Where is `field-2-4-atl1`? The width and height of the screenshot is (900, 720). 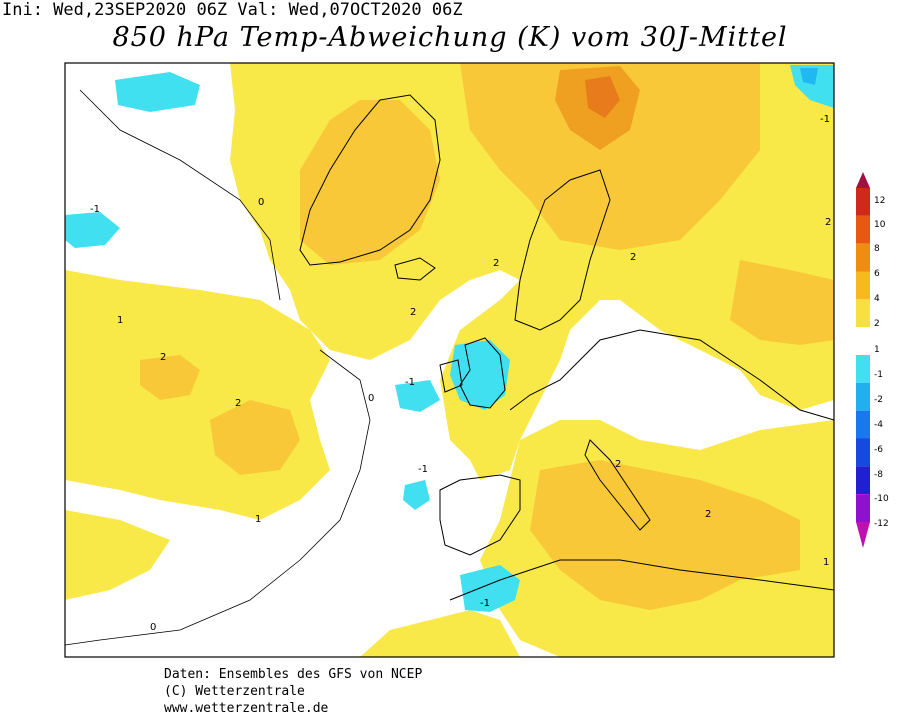 field-2-4-atl1 is located at coordinates (170, 377).